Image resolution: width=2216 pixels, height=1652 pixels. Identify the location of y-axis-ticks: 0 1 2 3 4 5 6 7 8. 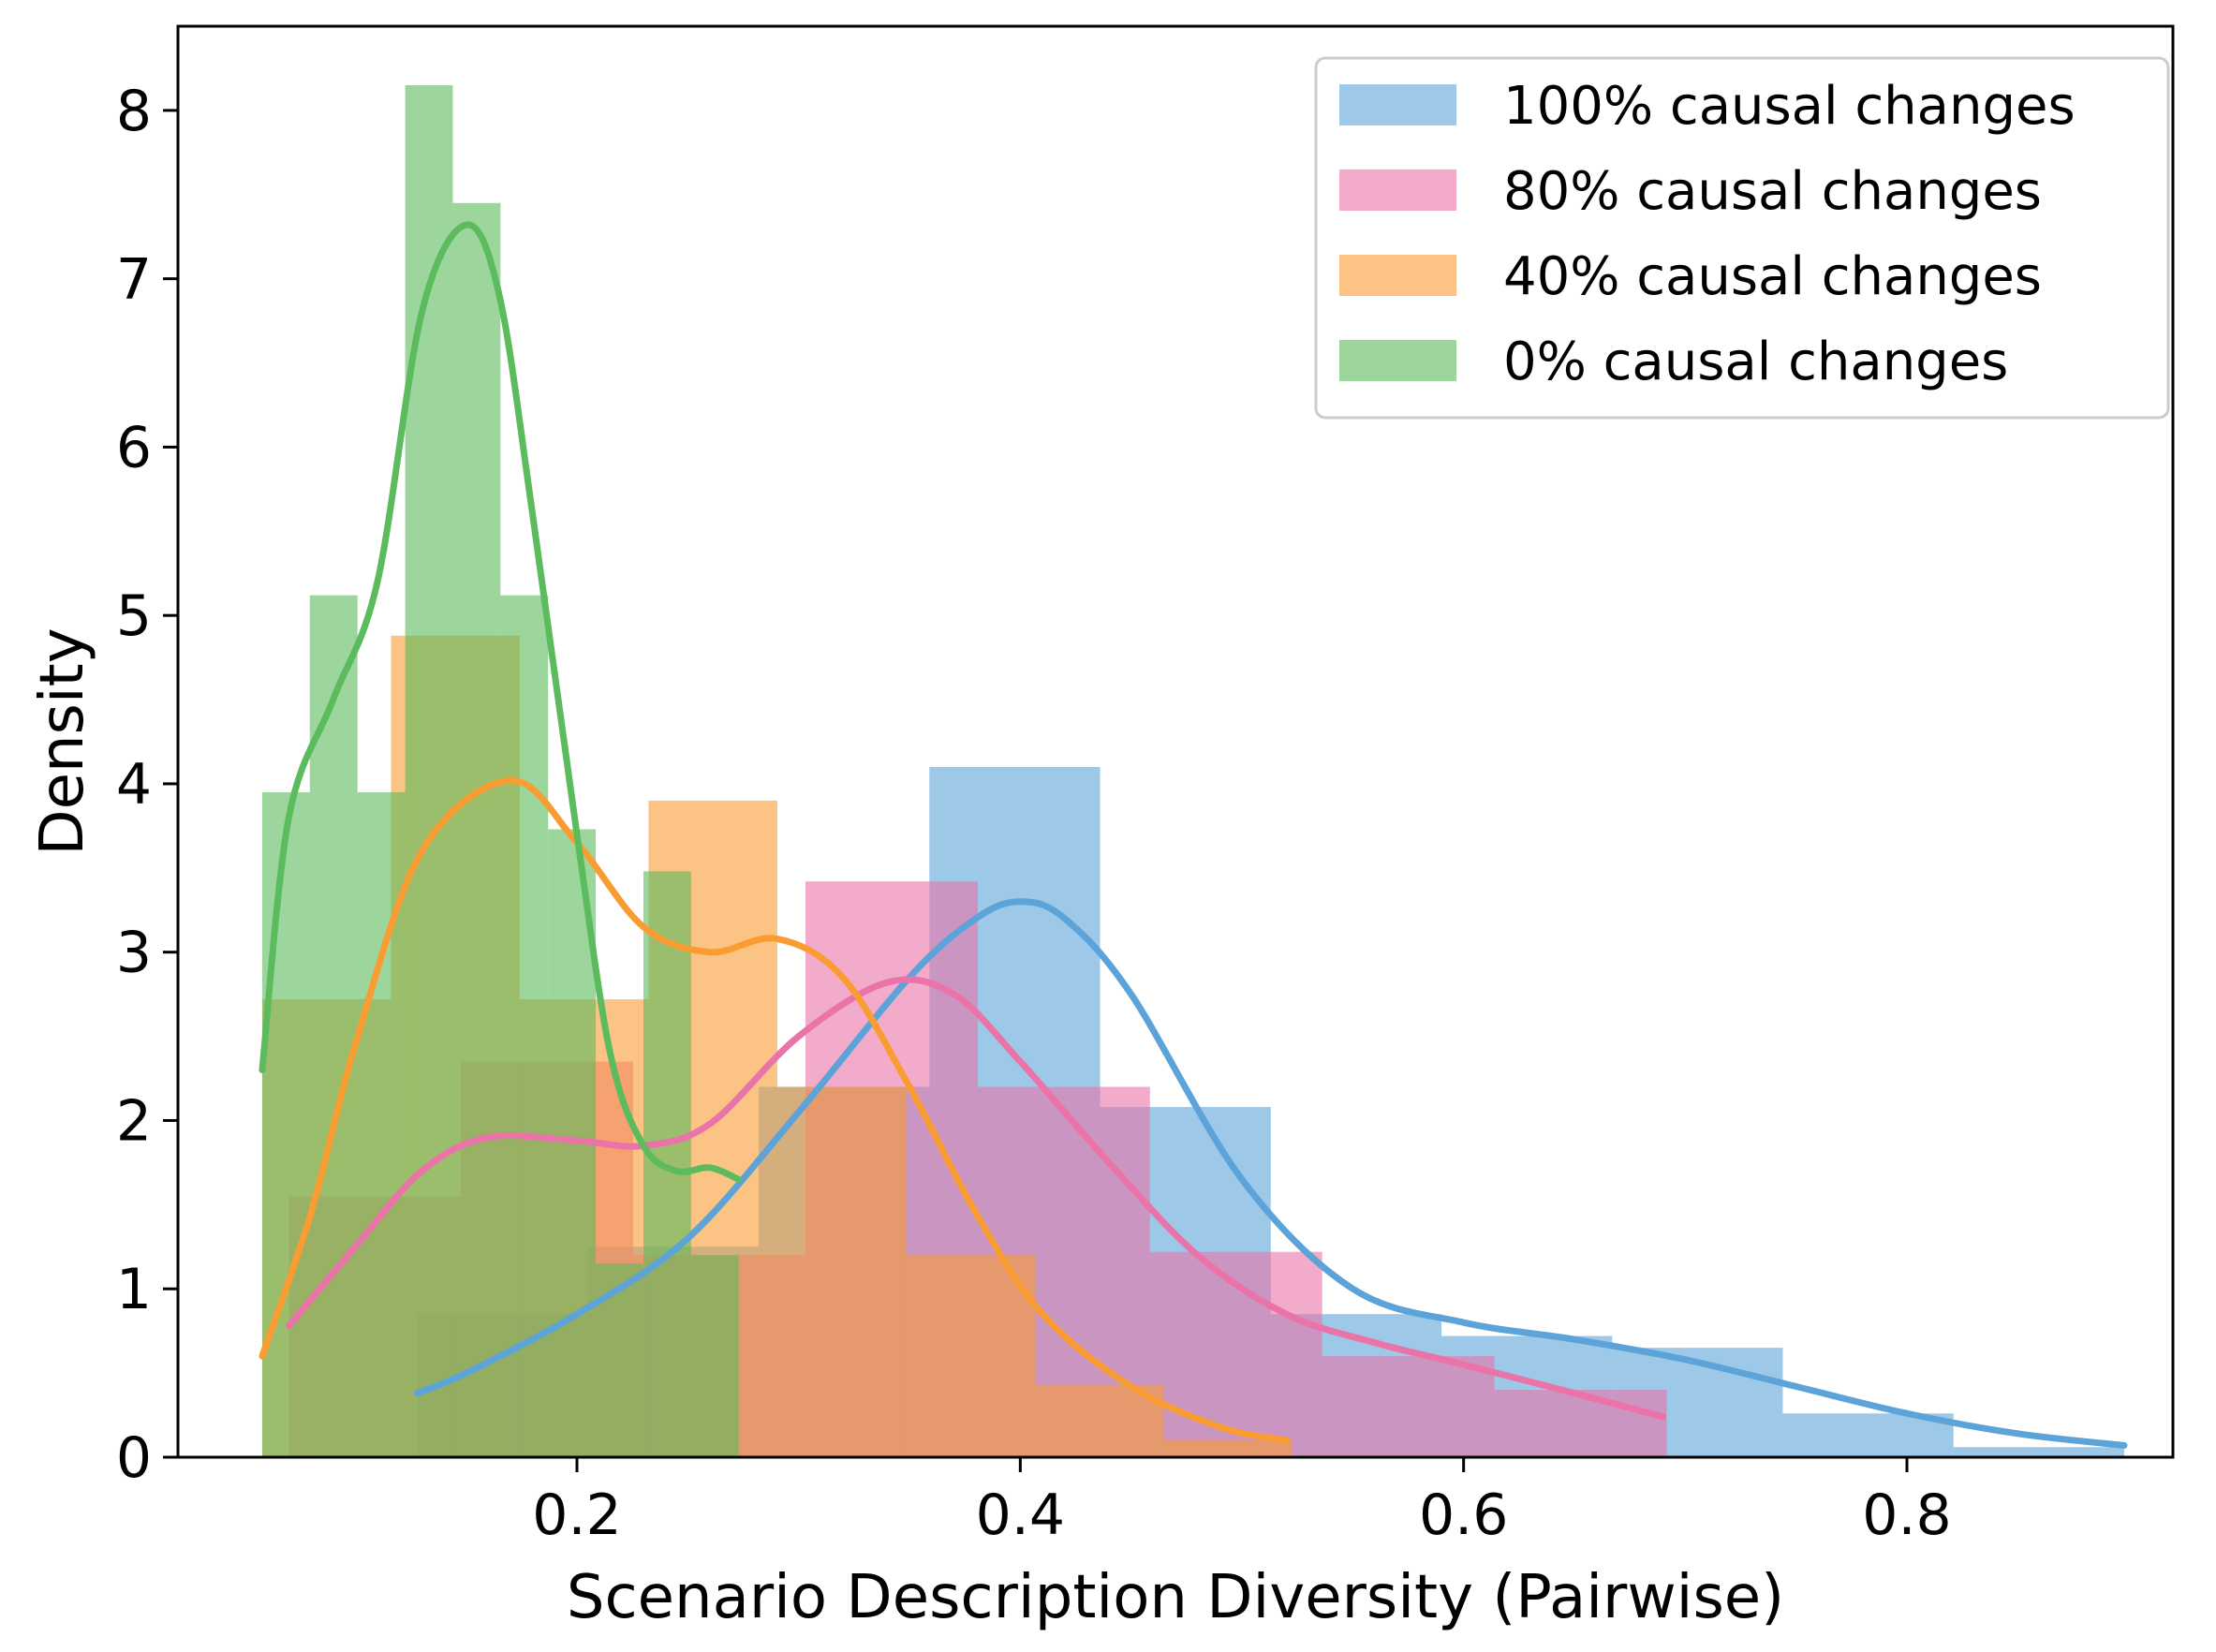
(147, 785).